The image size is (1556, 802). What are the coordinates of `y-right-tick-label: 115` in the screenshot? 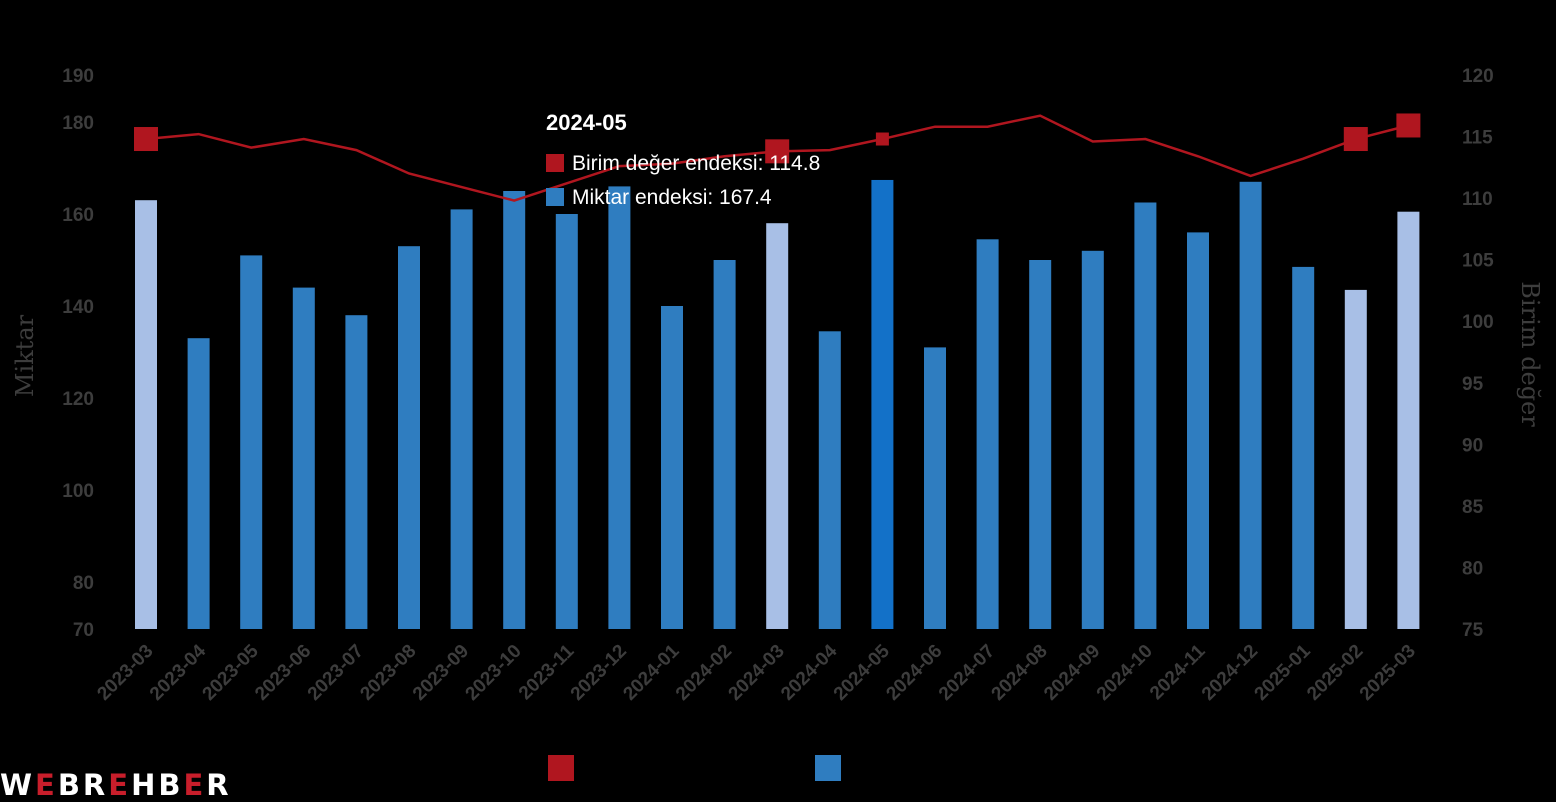 It's located at (1477, 138).